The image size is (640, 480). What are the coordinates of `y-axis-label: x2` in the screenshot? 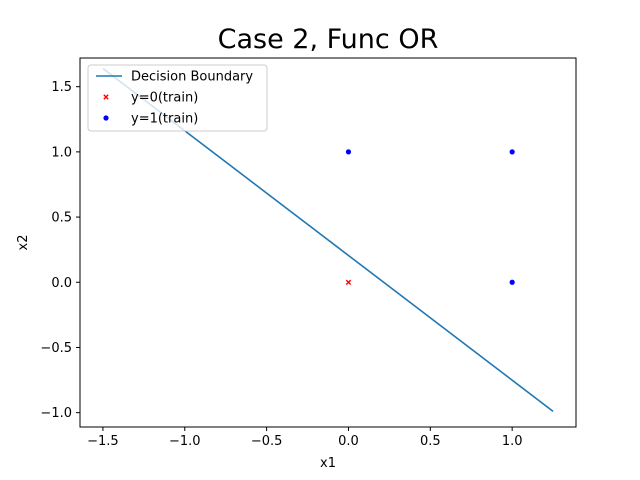 It's located at (23, 243).